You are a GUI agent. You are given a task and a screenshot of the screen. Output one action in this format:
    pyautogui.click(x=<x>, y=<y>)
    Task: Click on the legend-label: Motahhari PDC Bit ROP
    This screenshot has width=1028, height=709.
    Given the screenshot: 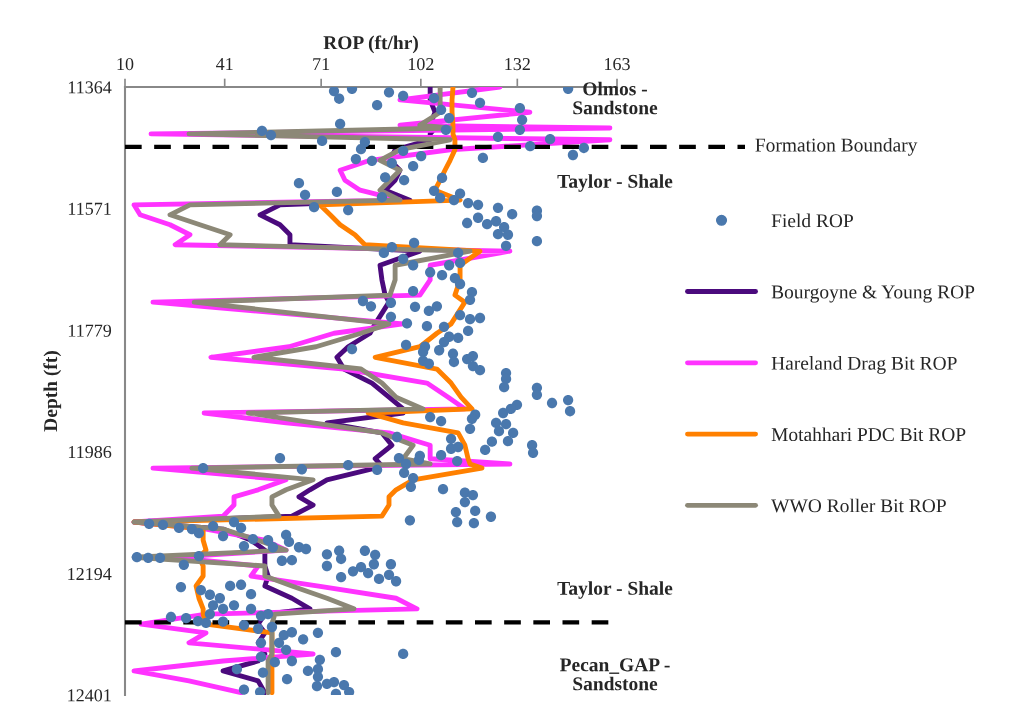 What is the action you would take?
    pyautogui.click(x=868, y=434)
    